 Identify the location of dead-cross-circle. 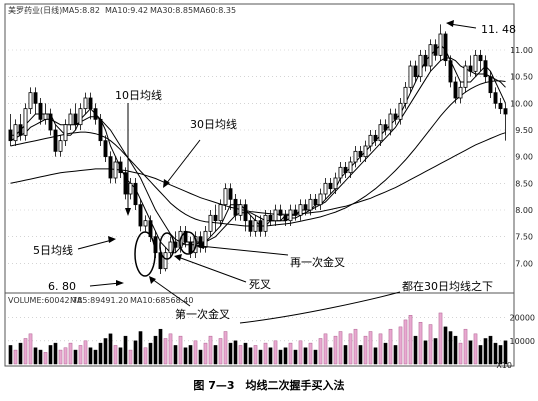
(167, 246).